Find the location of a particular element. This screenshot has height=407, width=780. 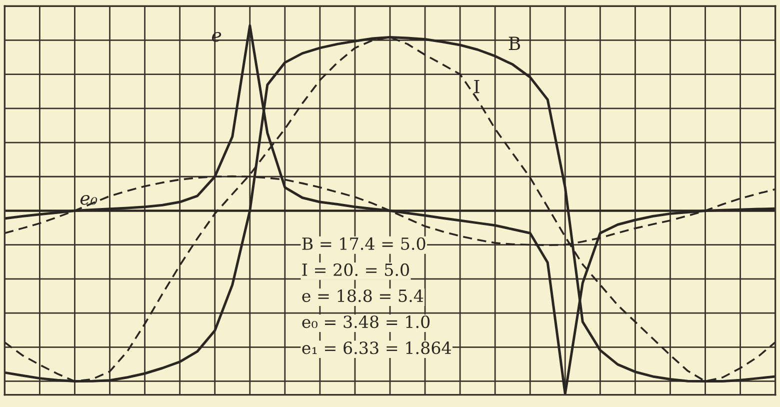

annotation: I = 20. = 5.0 is located at coordinates (355, 269).